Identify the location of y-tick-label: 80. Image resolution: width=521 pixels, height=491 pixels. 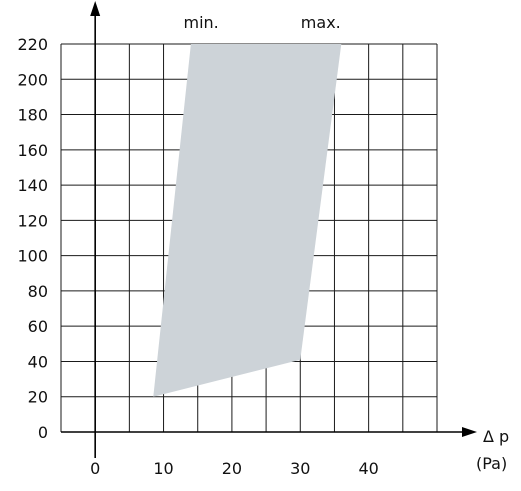
(38, 291).